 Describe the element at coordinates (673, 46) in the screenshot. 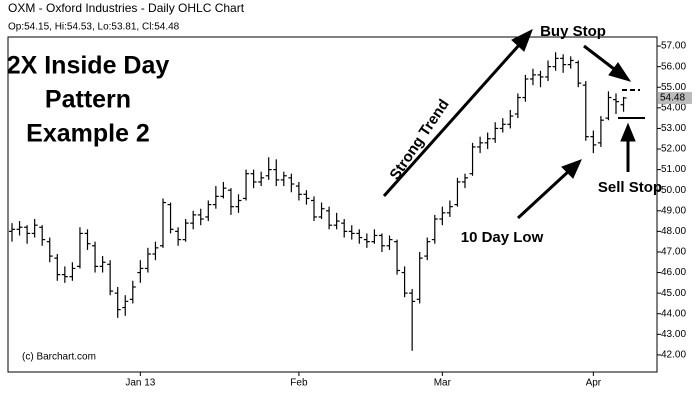

I see `y-tick-label: 57.00` at that location.